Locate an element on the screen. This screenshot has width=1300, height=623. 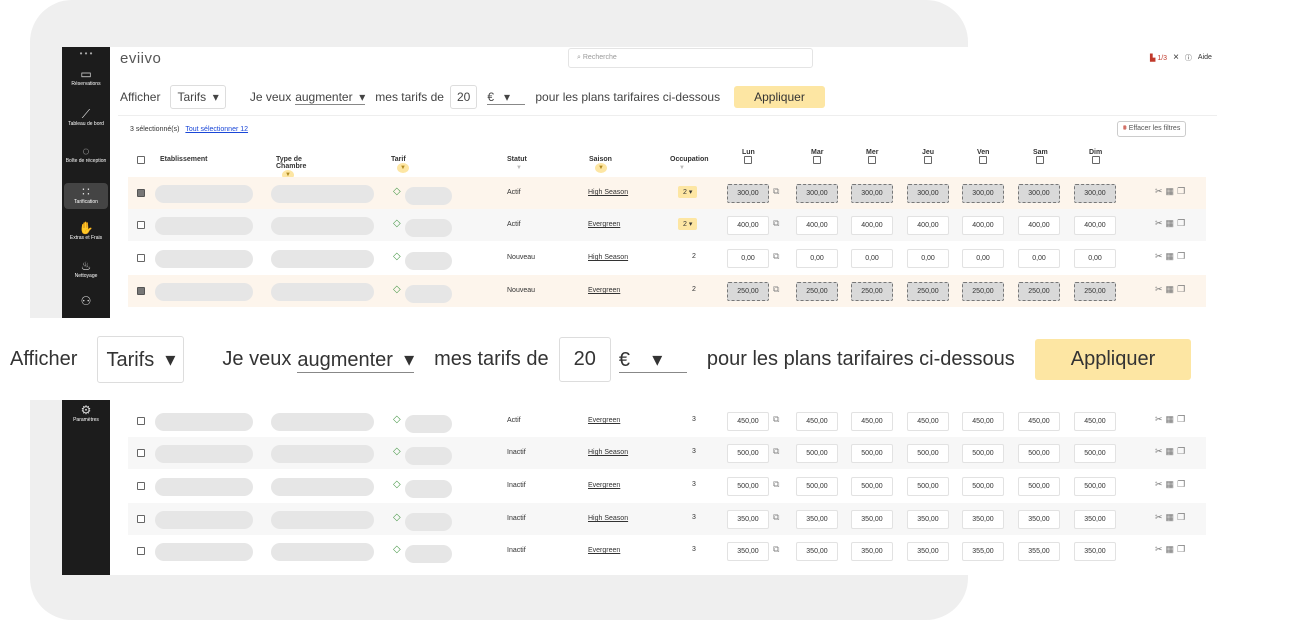
price-input-Ven: 400,00 is located at coordinates (983, 225).